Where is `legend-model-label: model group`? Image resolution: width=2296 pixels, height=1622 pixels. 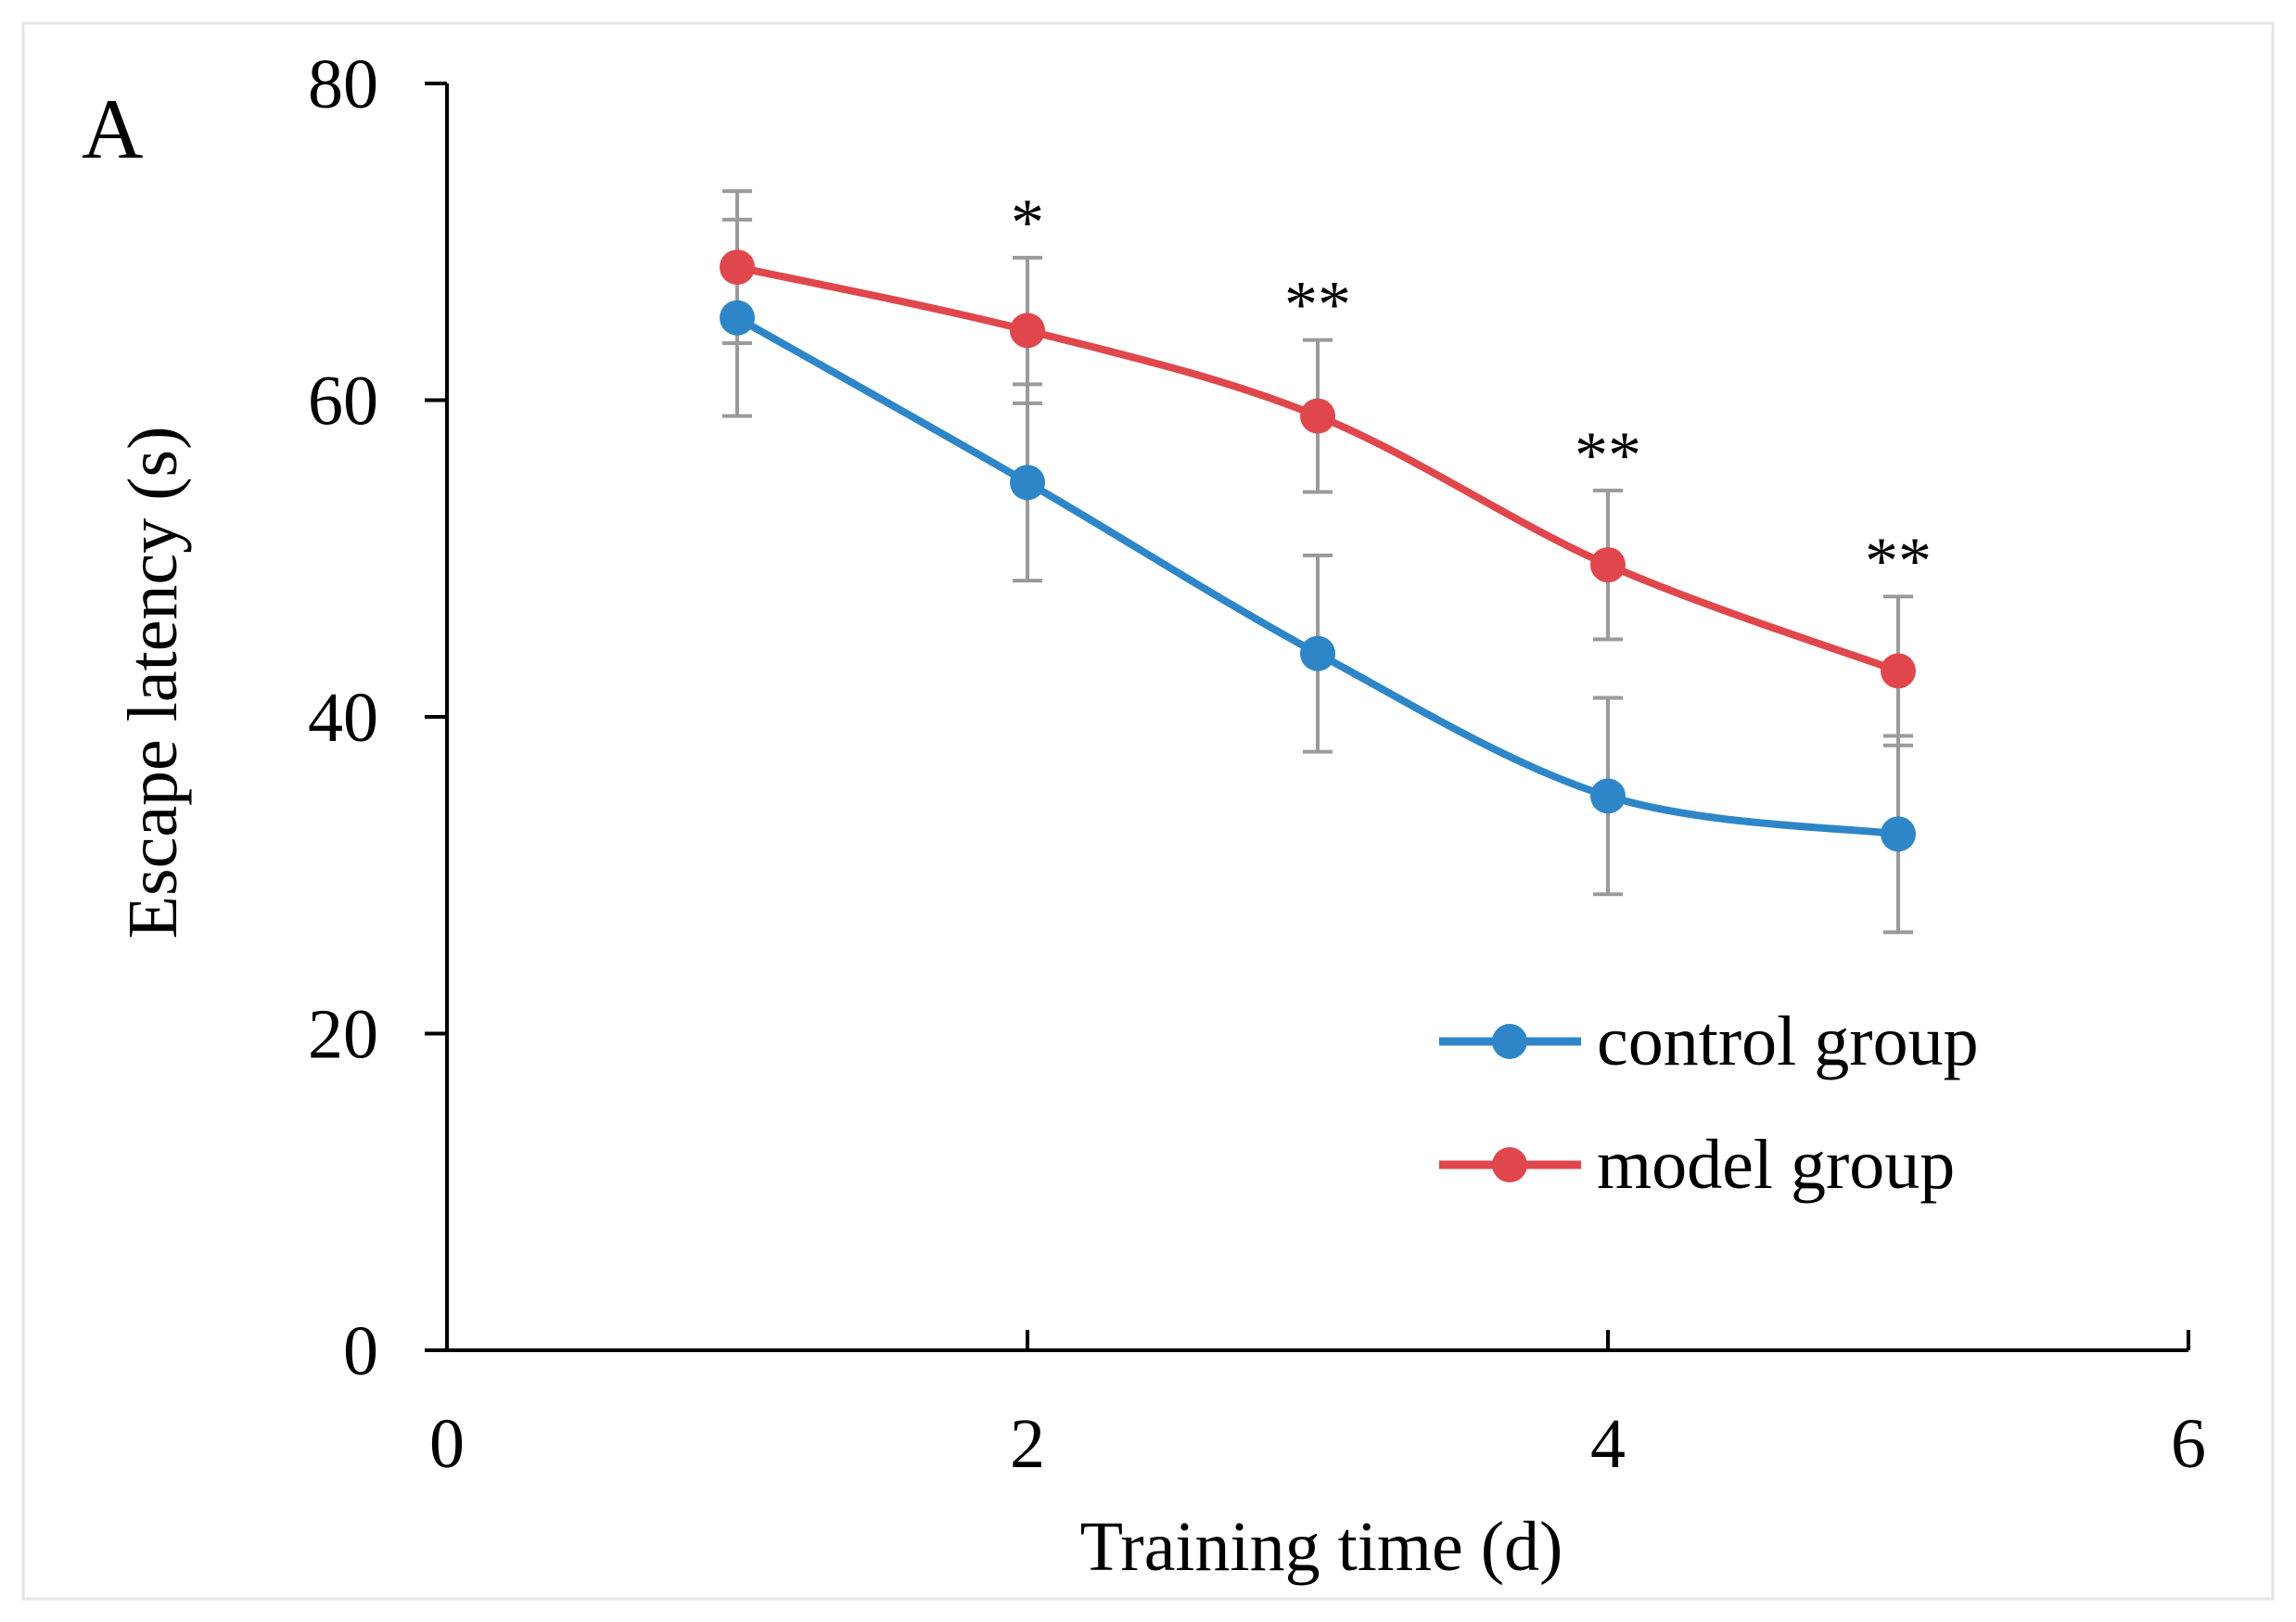 legend-model-label: model group is located at coordinates (1776, 1165).